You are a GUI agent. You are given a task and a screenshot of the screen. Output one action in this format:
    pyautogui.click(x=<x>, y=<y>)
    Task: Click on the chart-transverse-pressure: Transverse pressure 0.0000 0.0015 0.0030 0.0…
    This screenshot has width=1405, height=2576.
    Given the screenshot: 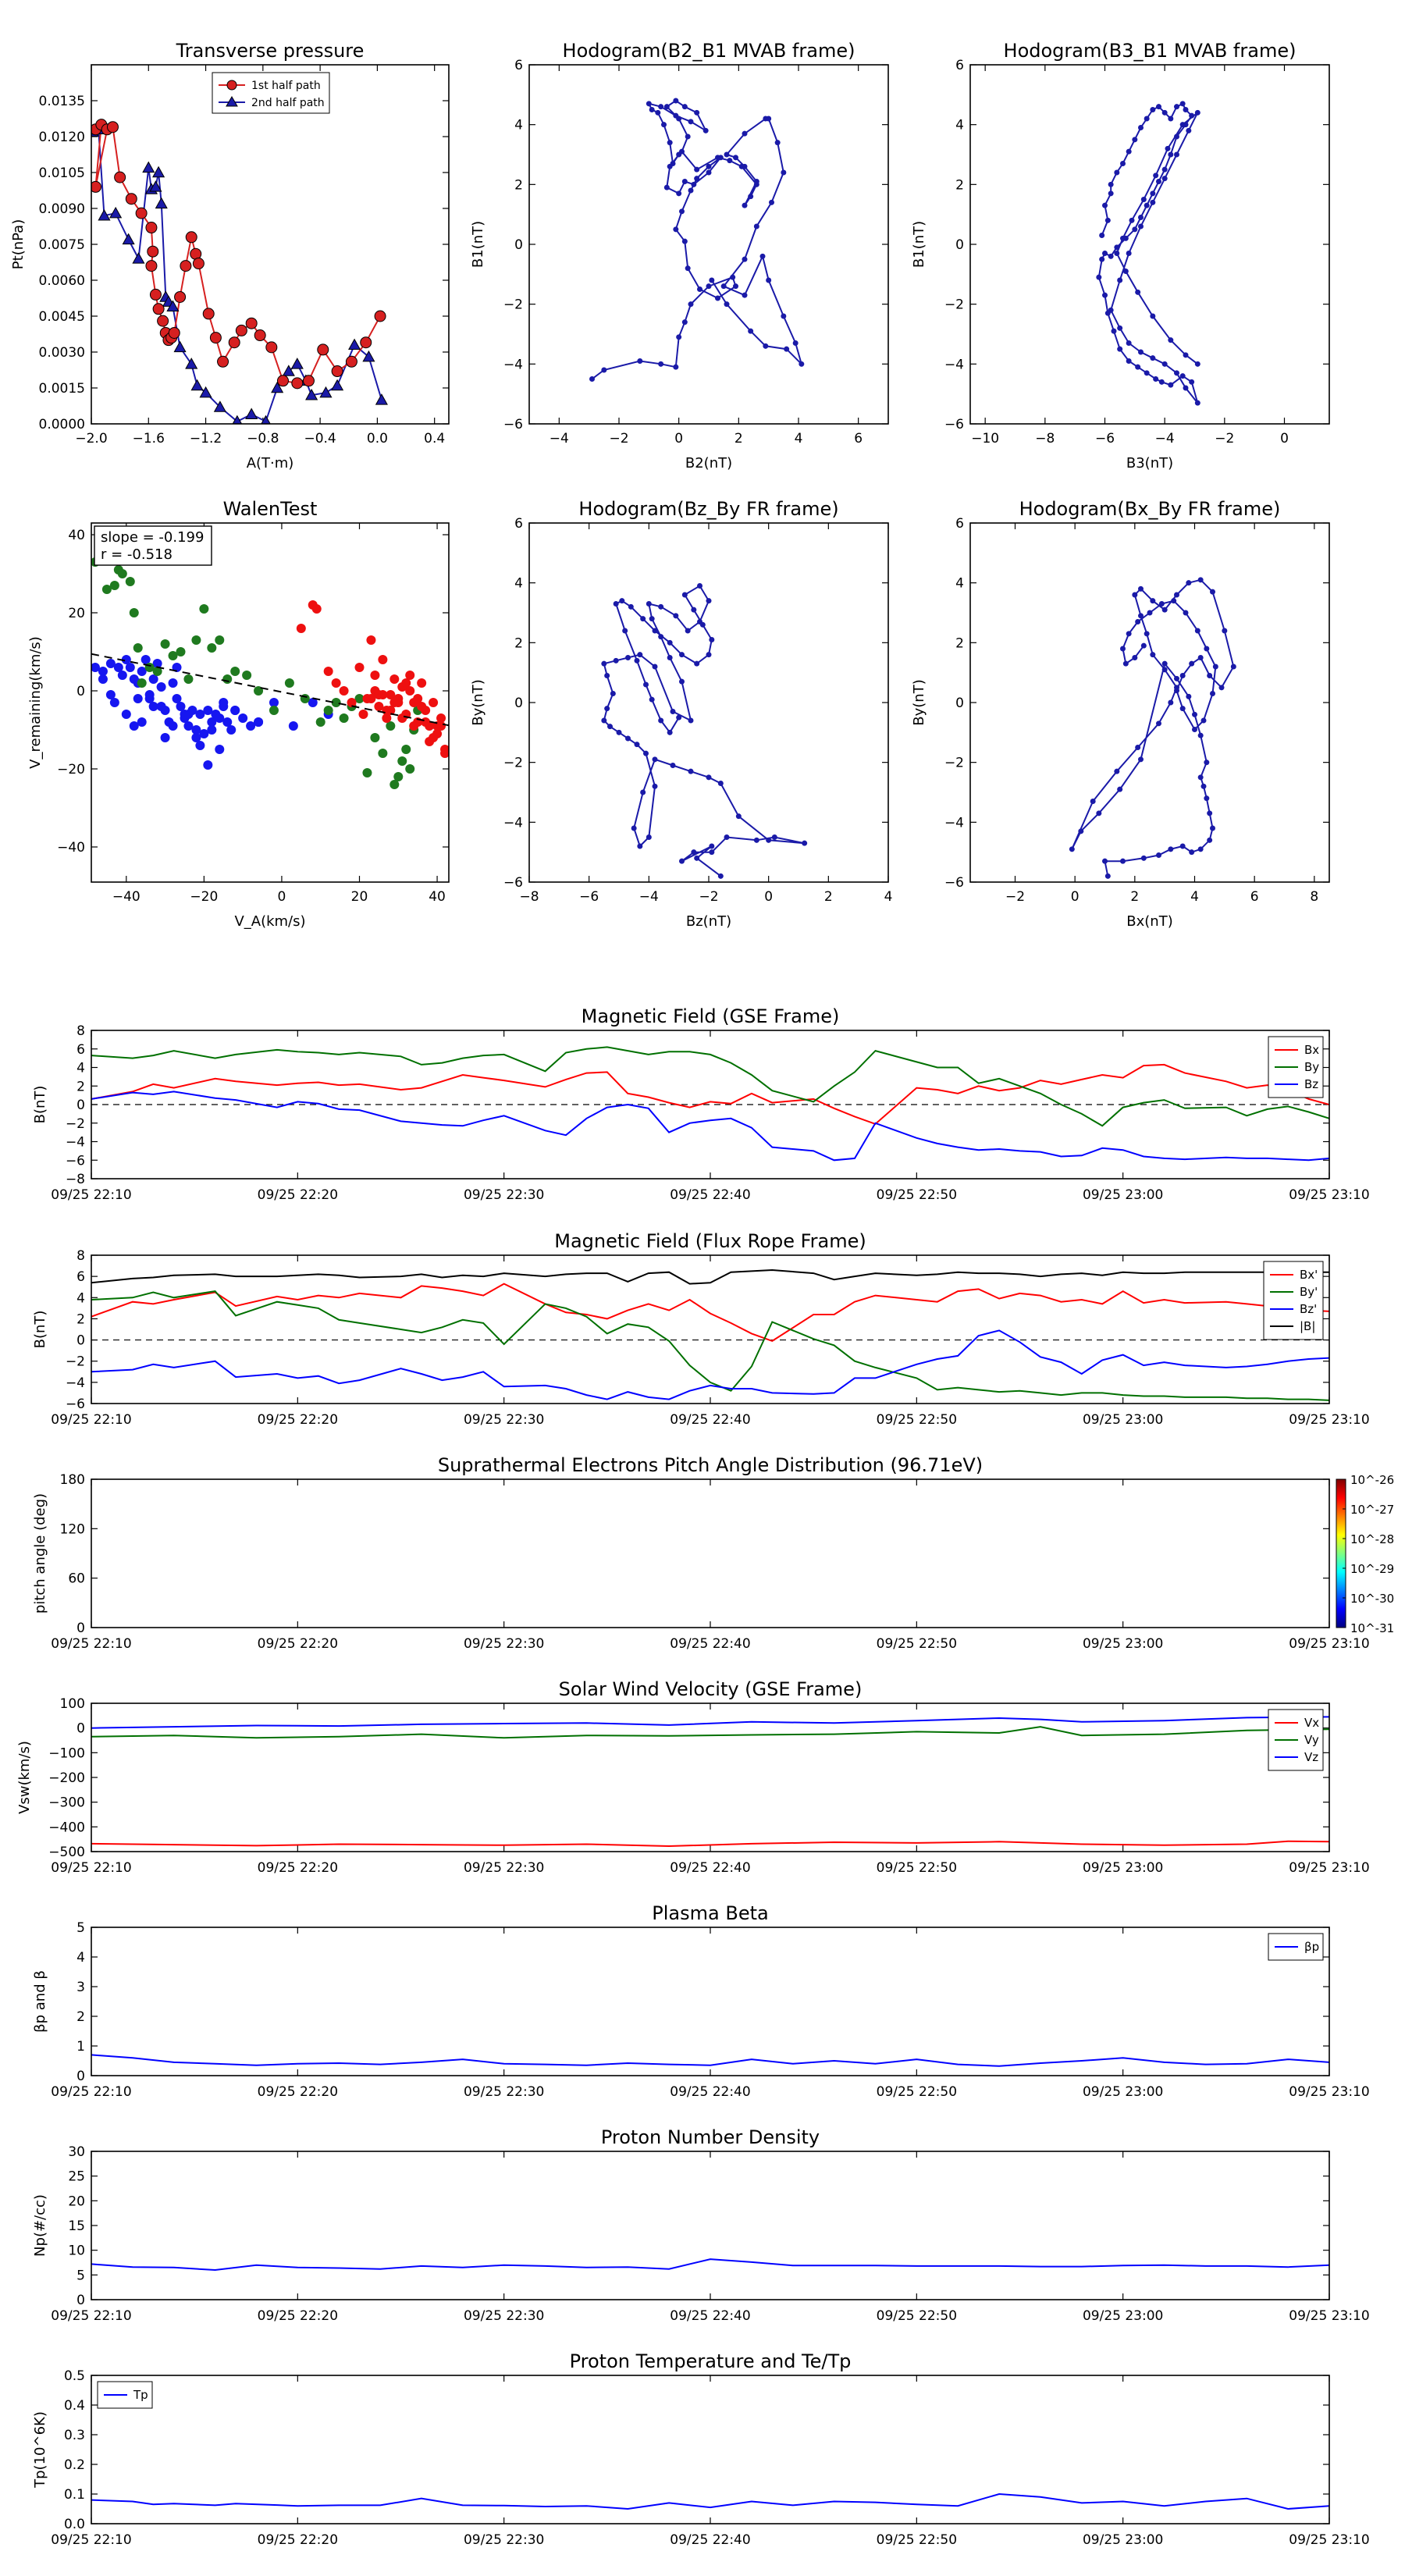 What is the action you would take?
    pyautogui.click(x=230, y=255)
    